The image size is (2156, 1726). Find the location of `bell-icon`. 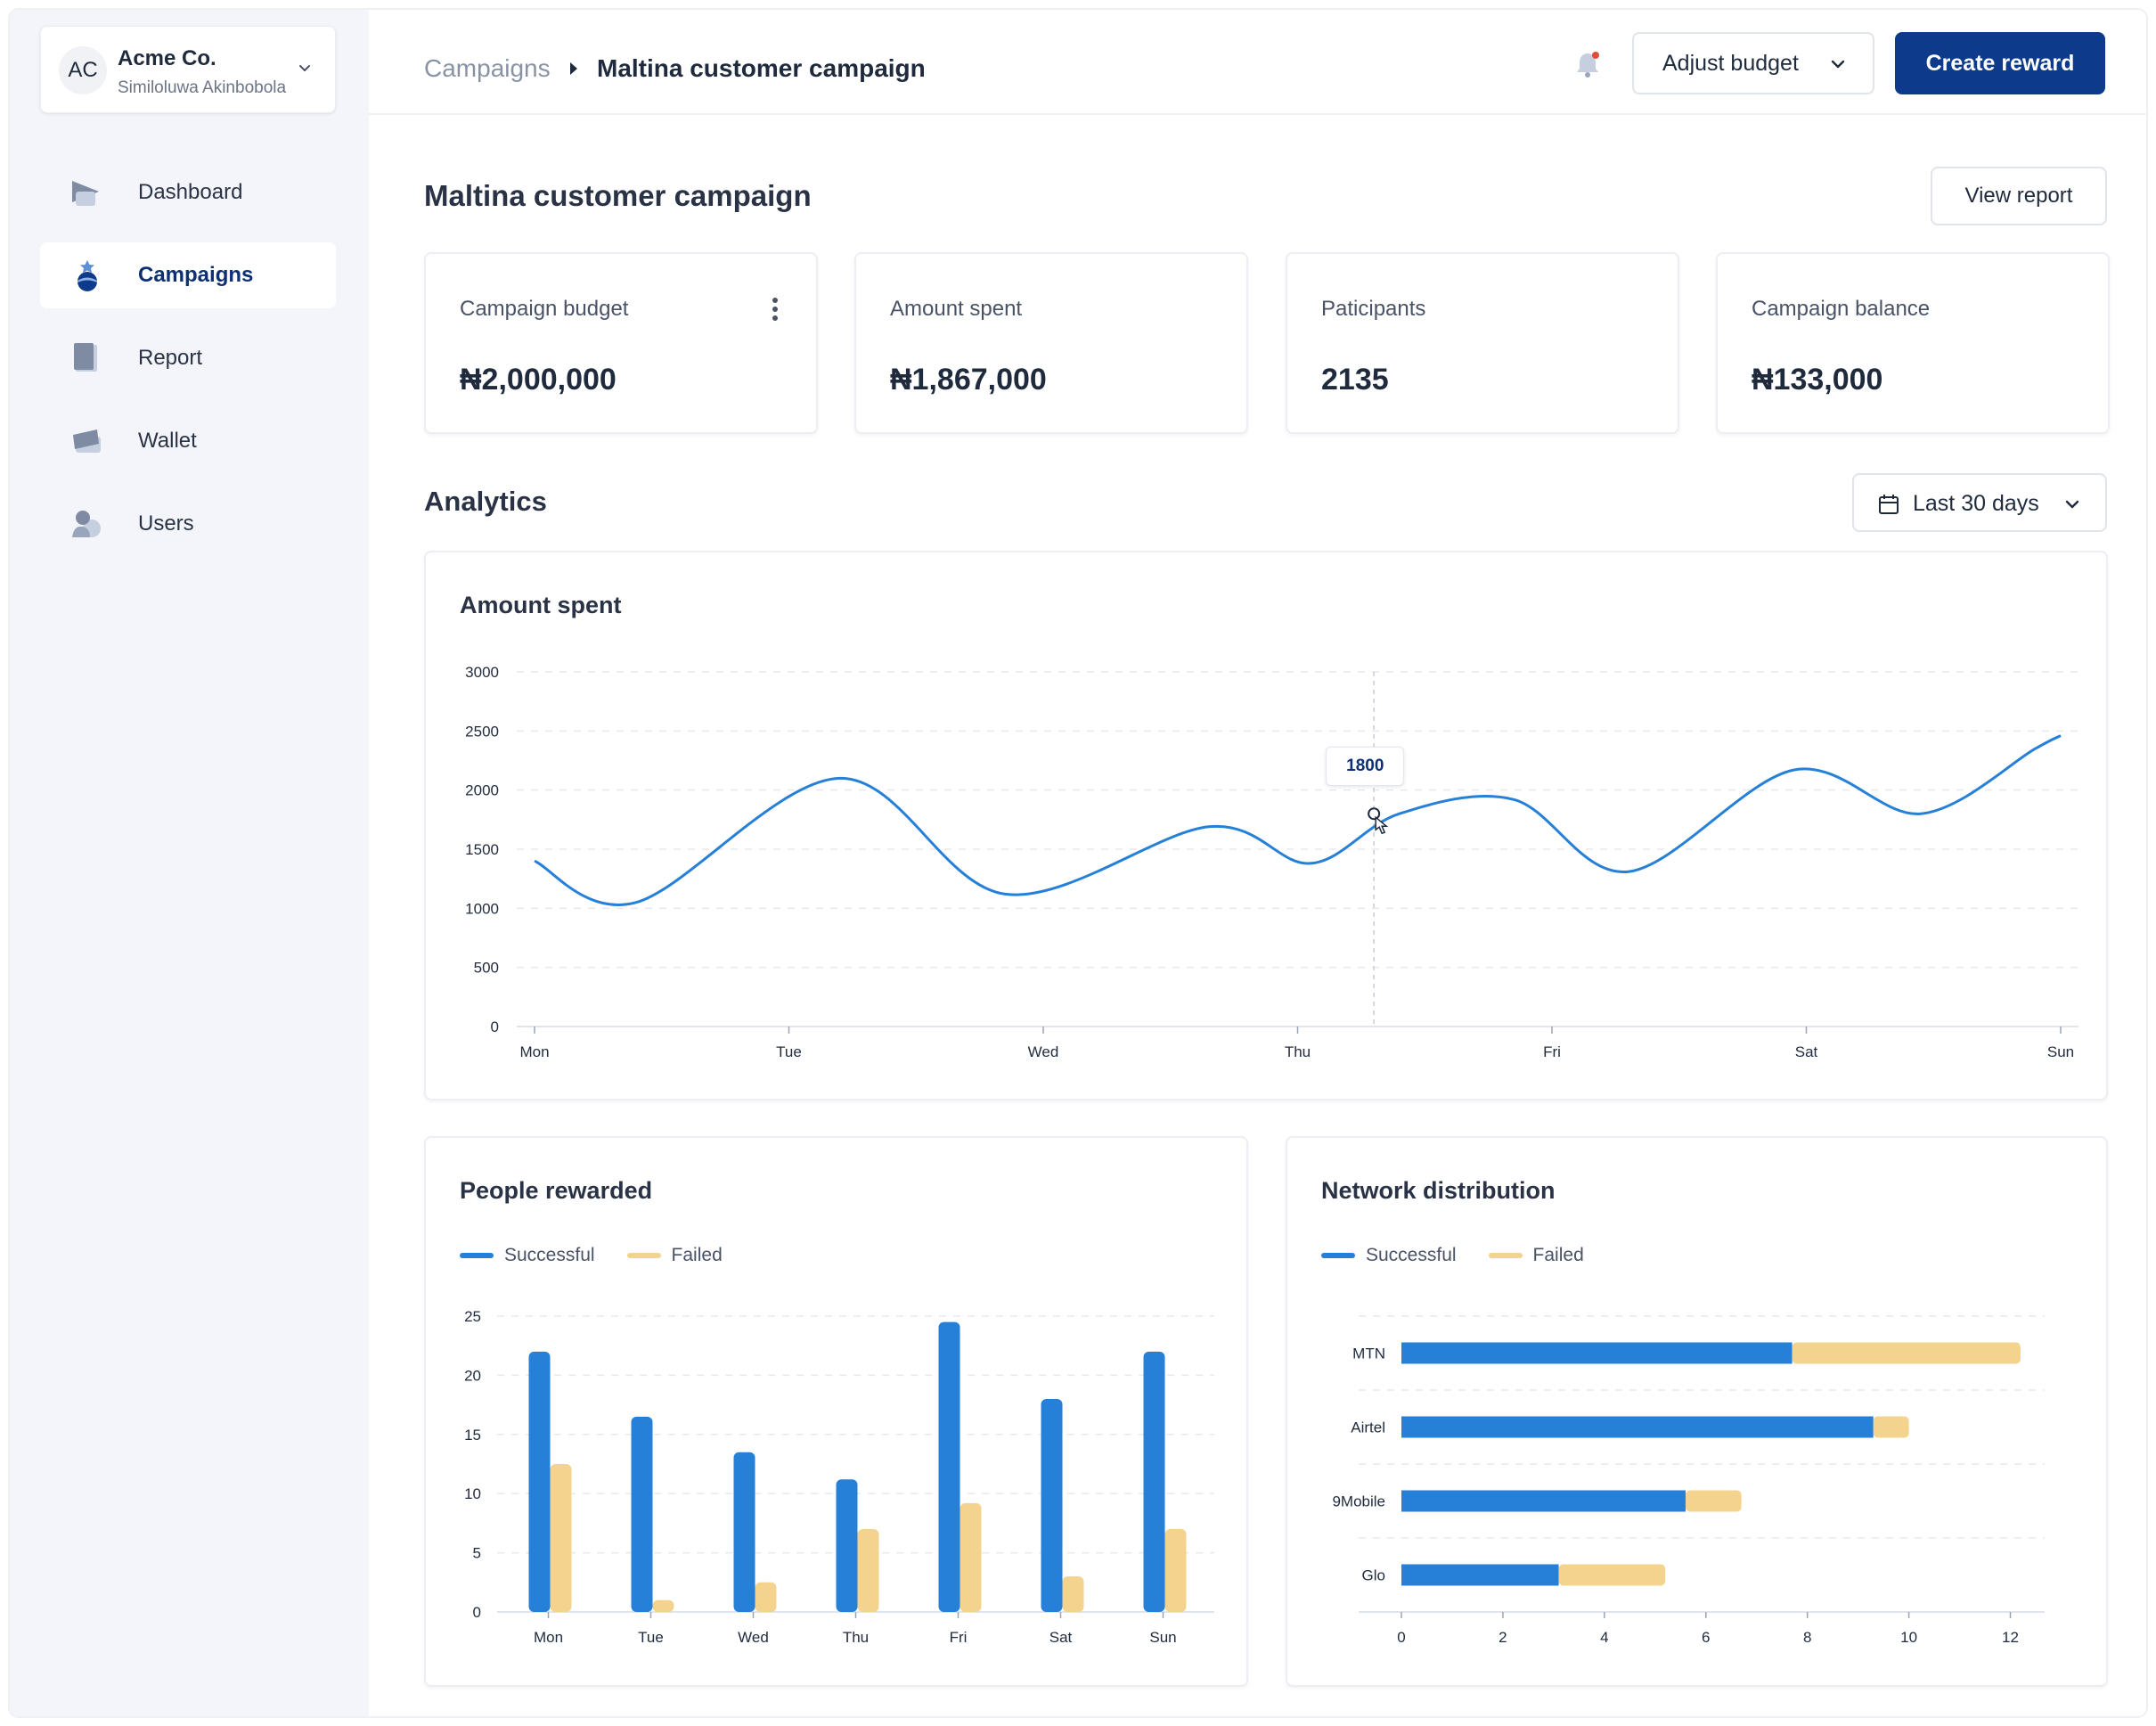

bell-icon is located at coordinates (1588, 65).